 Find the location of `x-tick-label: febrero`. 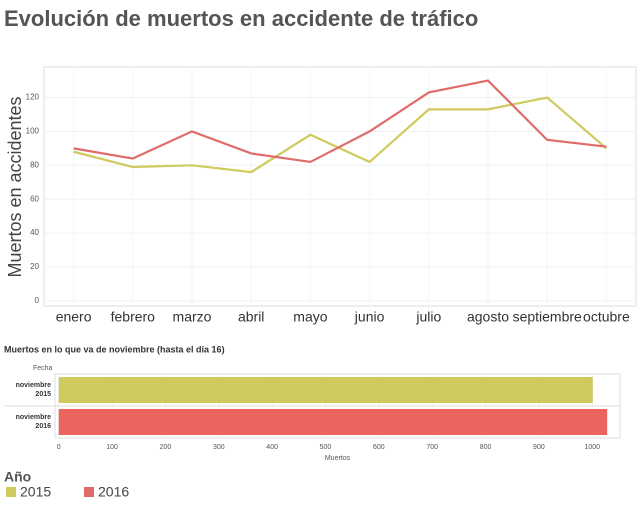

x-tick-label: febrero is located at coordinates (133, 317).